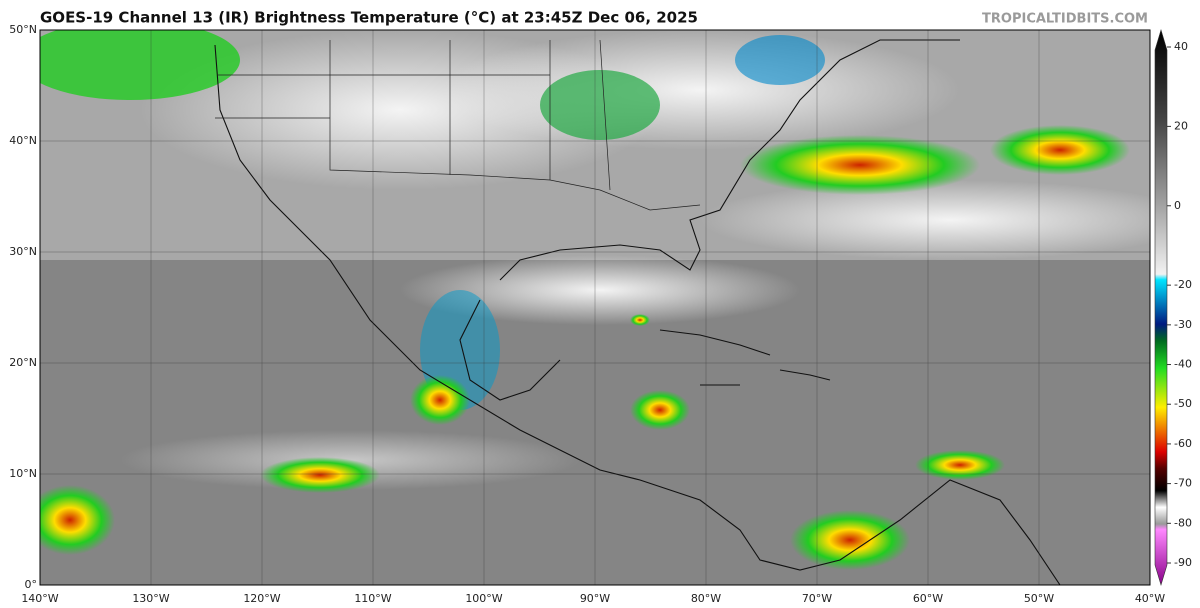  Describe the element at coordinates (1181, 46) in the screenshot. I see `colorbar-label: 40` at that location.